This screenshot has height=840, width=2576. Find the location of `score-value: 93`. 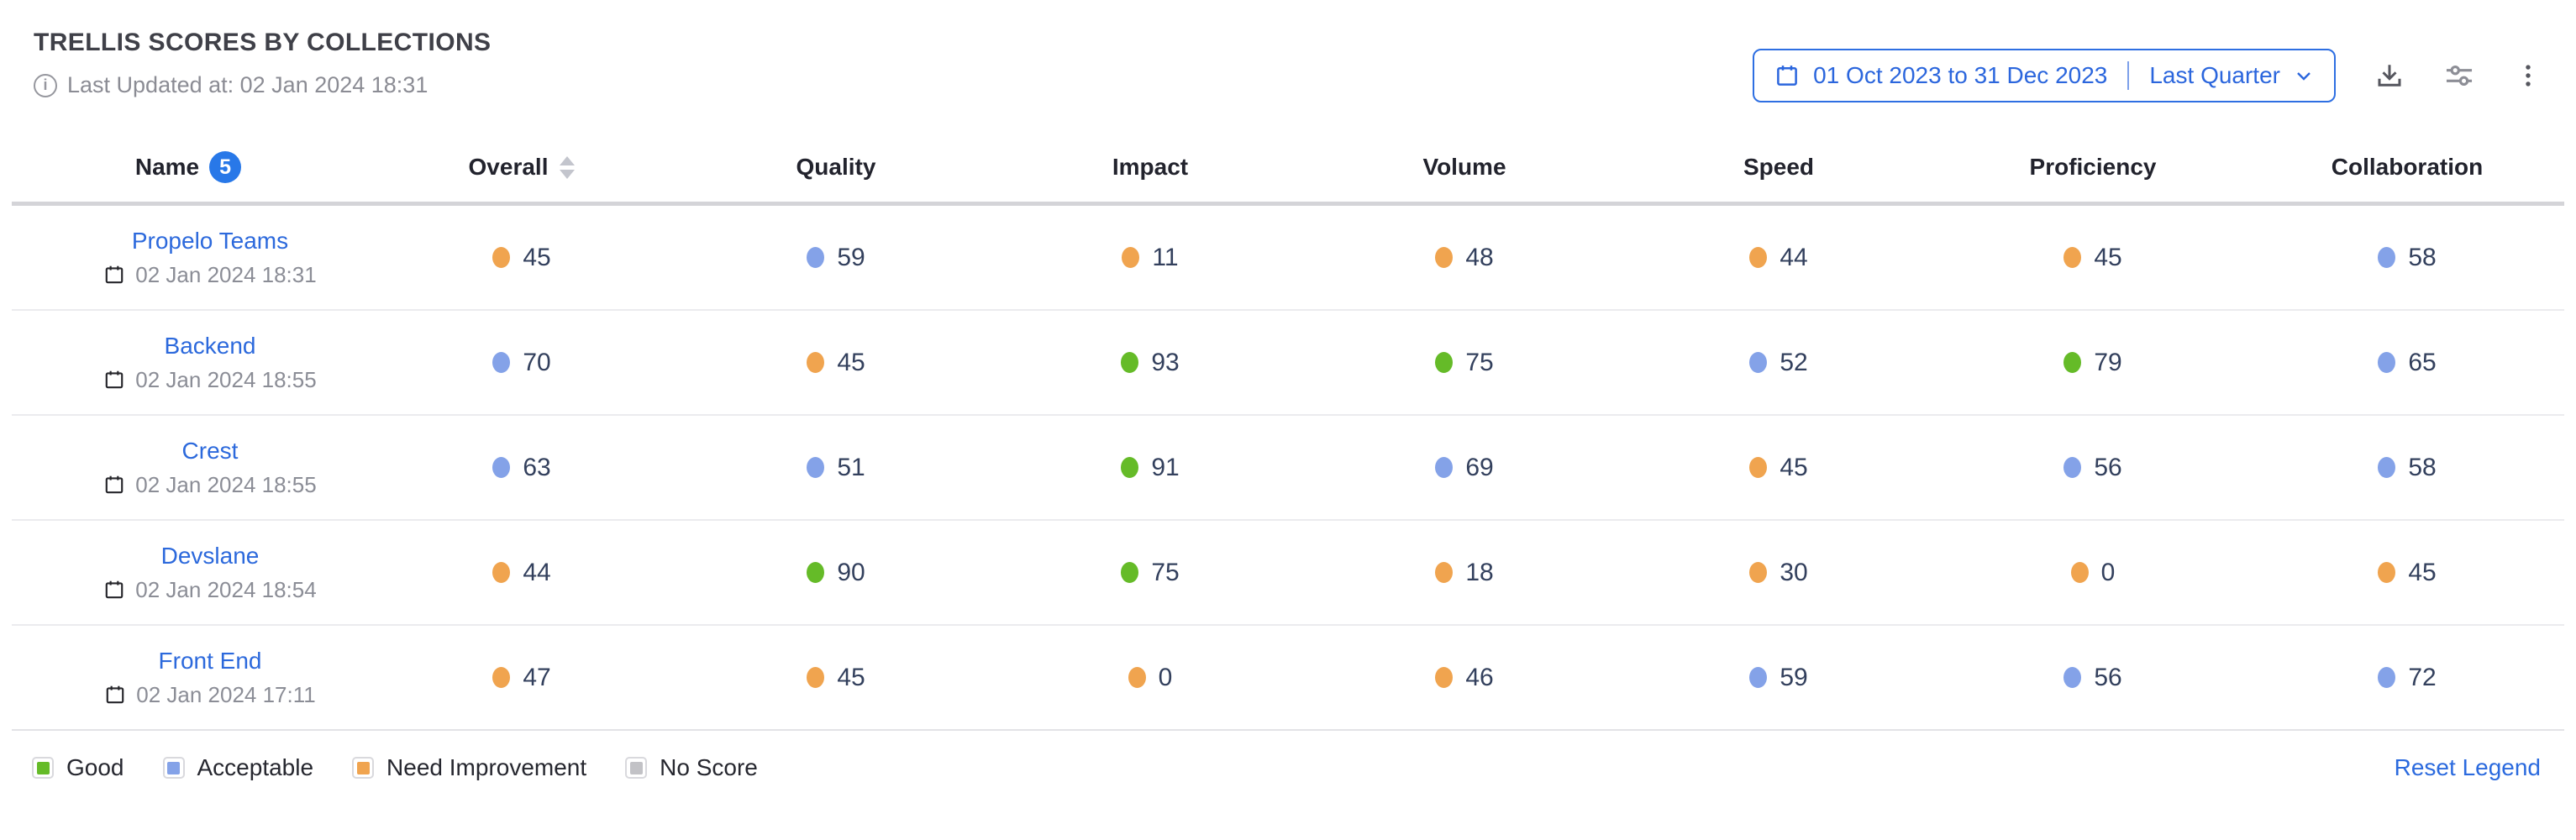

score-value: 93 is located at coordinates (1165, 362).